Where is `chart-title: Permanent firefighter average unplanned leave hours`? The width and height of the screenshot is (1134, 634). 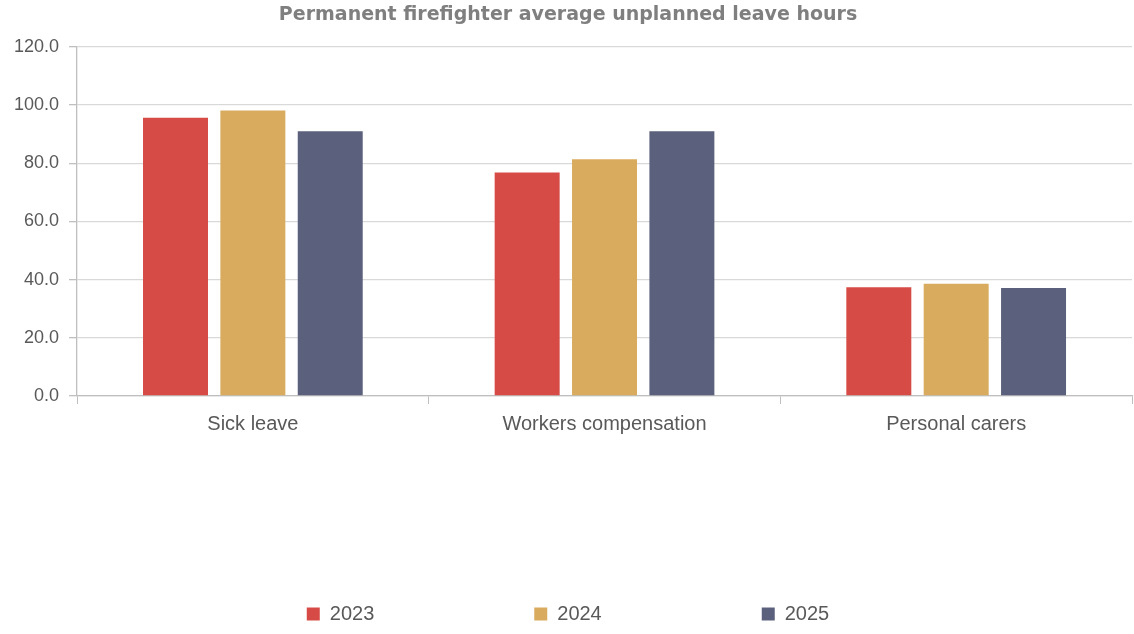
chart-title: Permanent firefighter average unplanned leave hours is located at coordinates (568, 13).